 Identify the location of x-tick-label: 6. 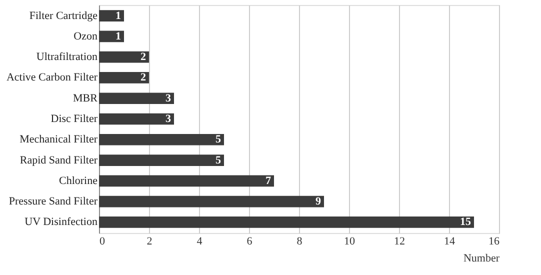
(249, 242).